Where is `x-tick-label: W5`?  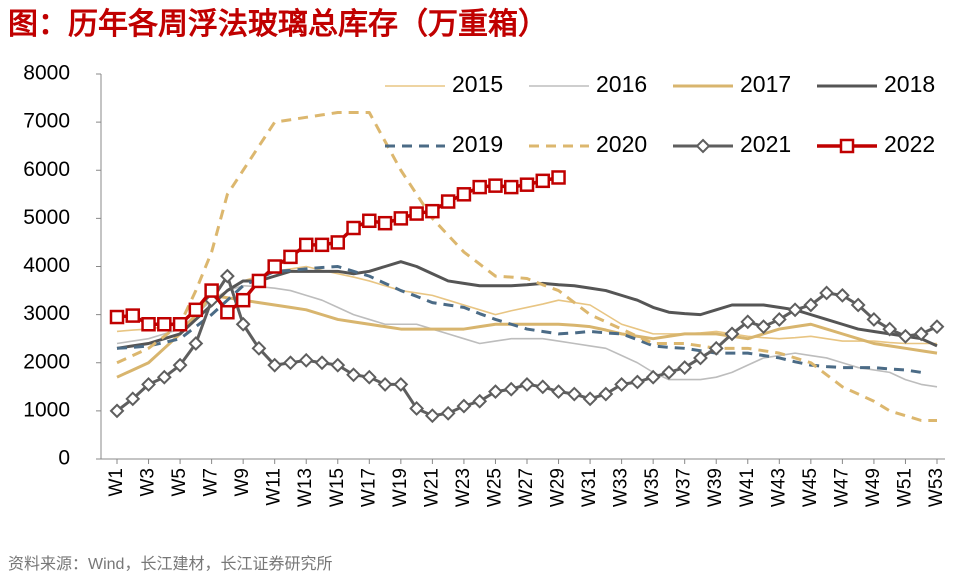 x-tick-label: W5 is located at coordinates (179, 482).